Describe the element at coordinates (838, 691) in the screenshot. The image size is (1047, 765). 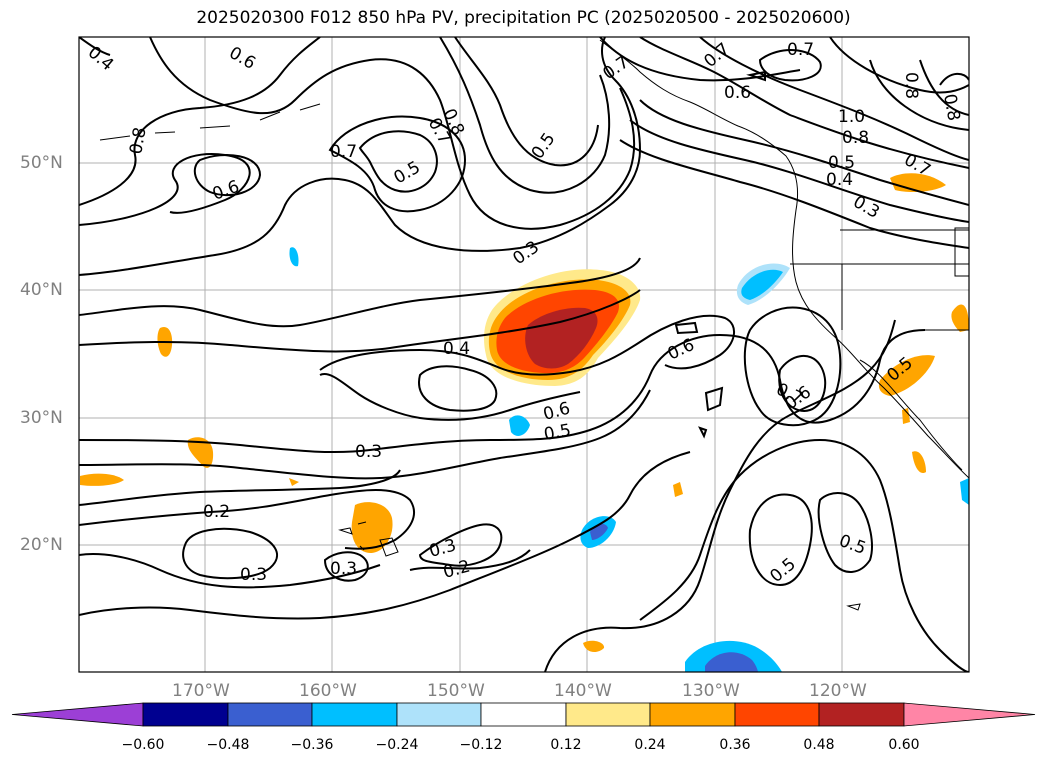
I see `lon-label: 120°W` at that location.